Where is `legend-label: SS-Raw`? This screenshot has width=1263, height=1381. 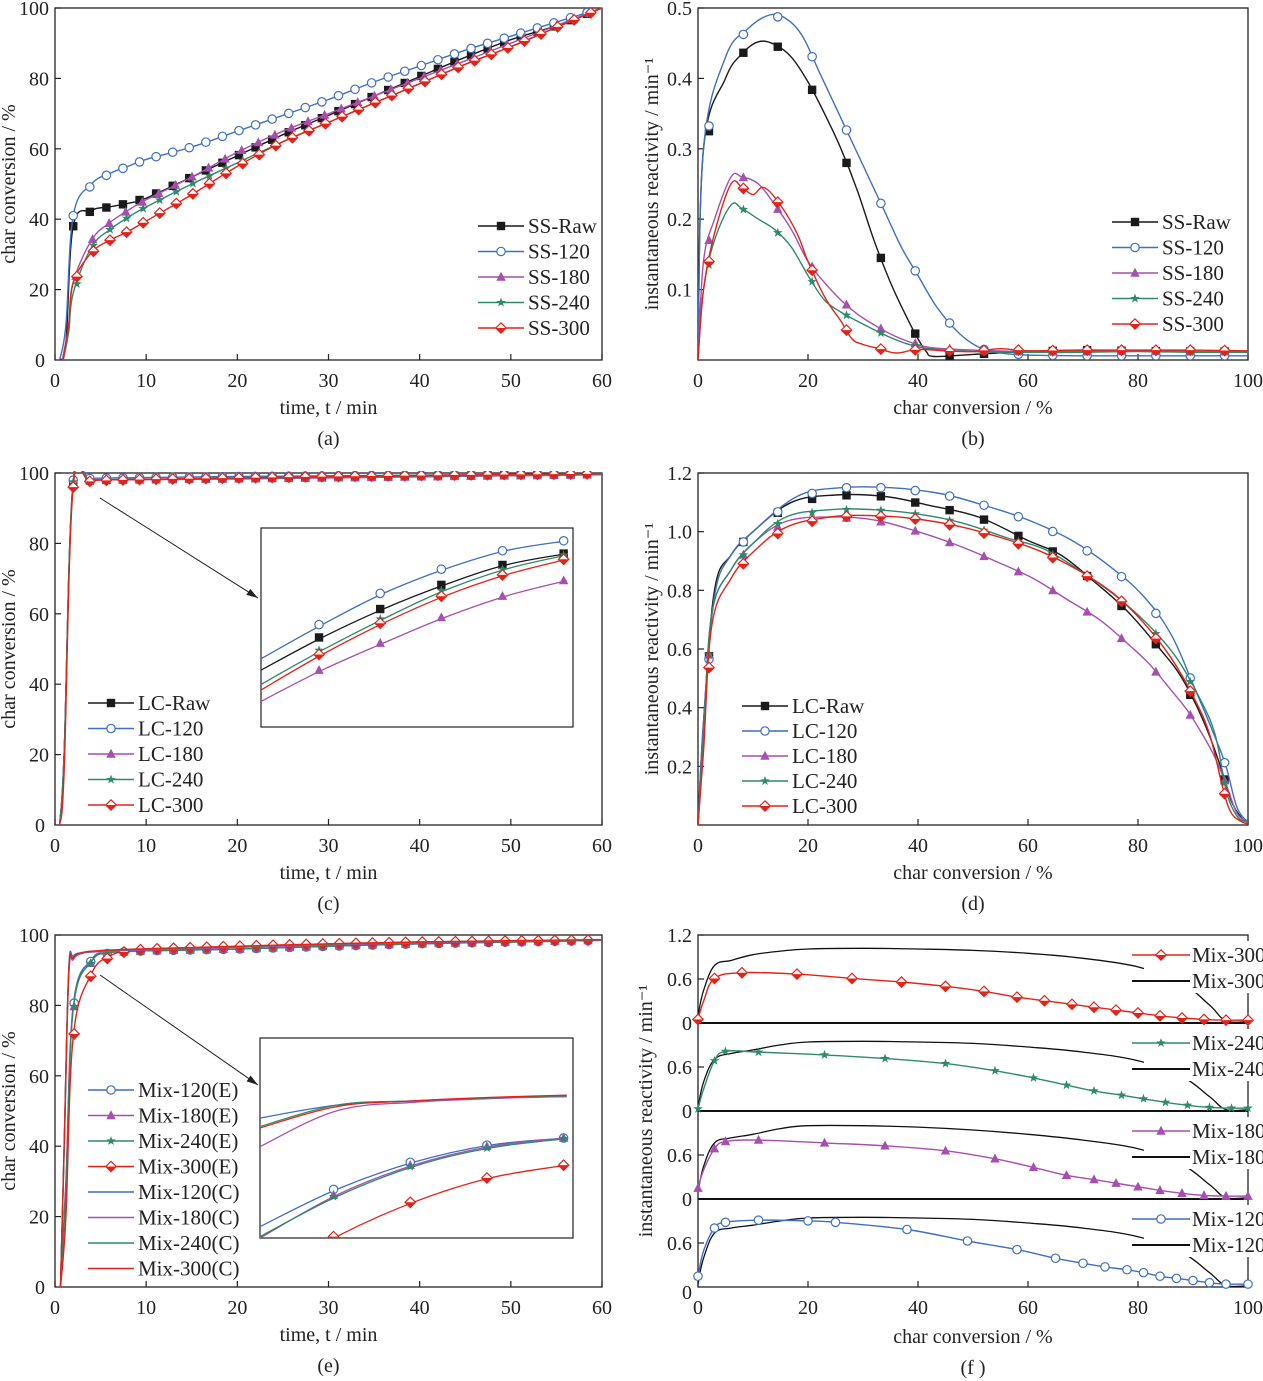
legend-label: SS-Raw is located at coordinates (563, 226).